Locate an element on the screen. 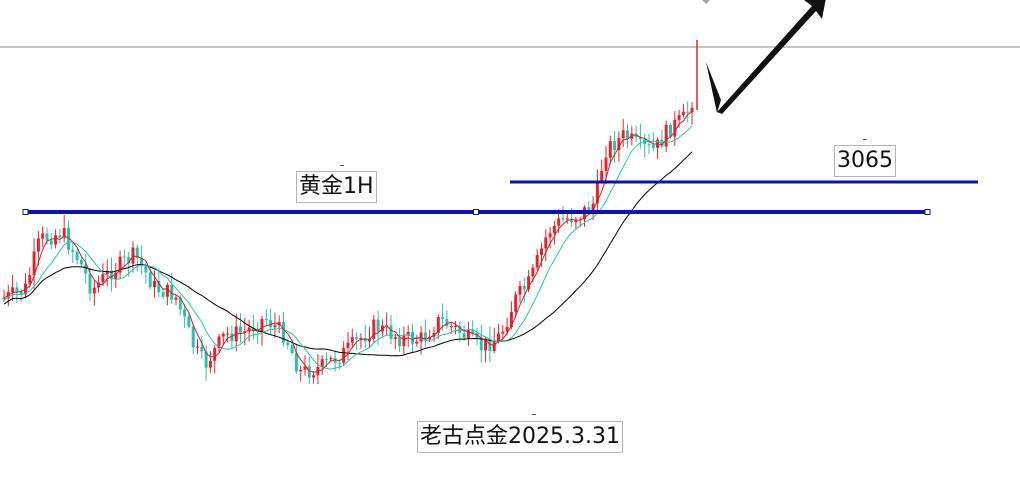  watermark-label: 老古点金2025.3.31 is located at coordinates (520, 437).